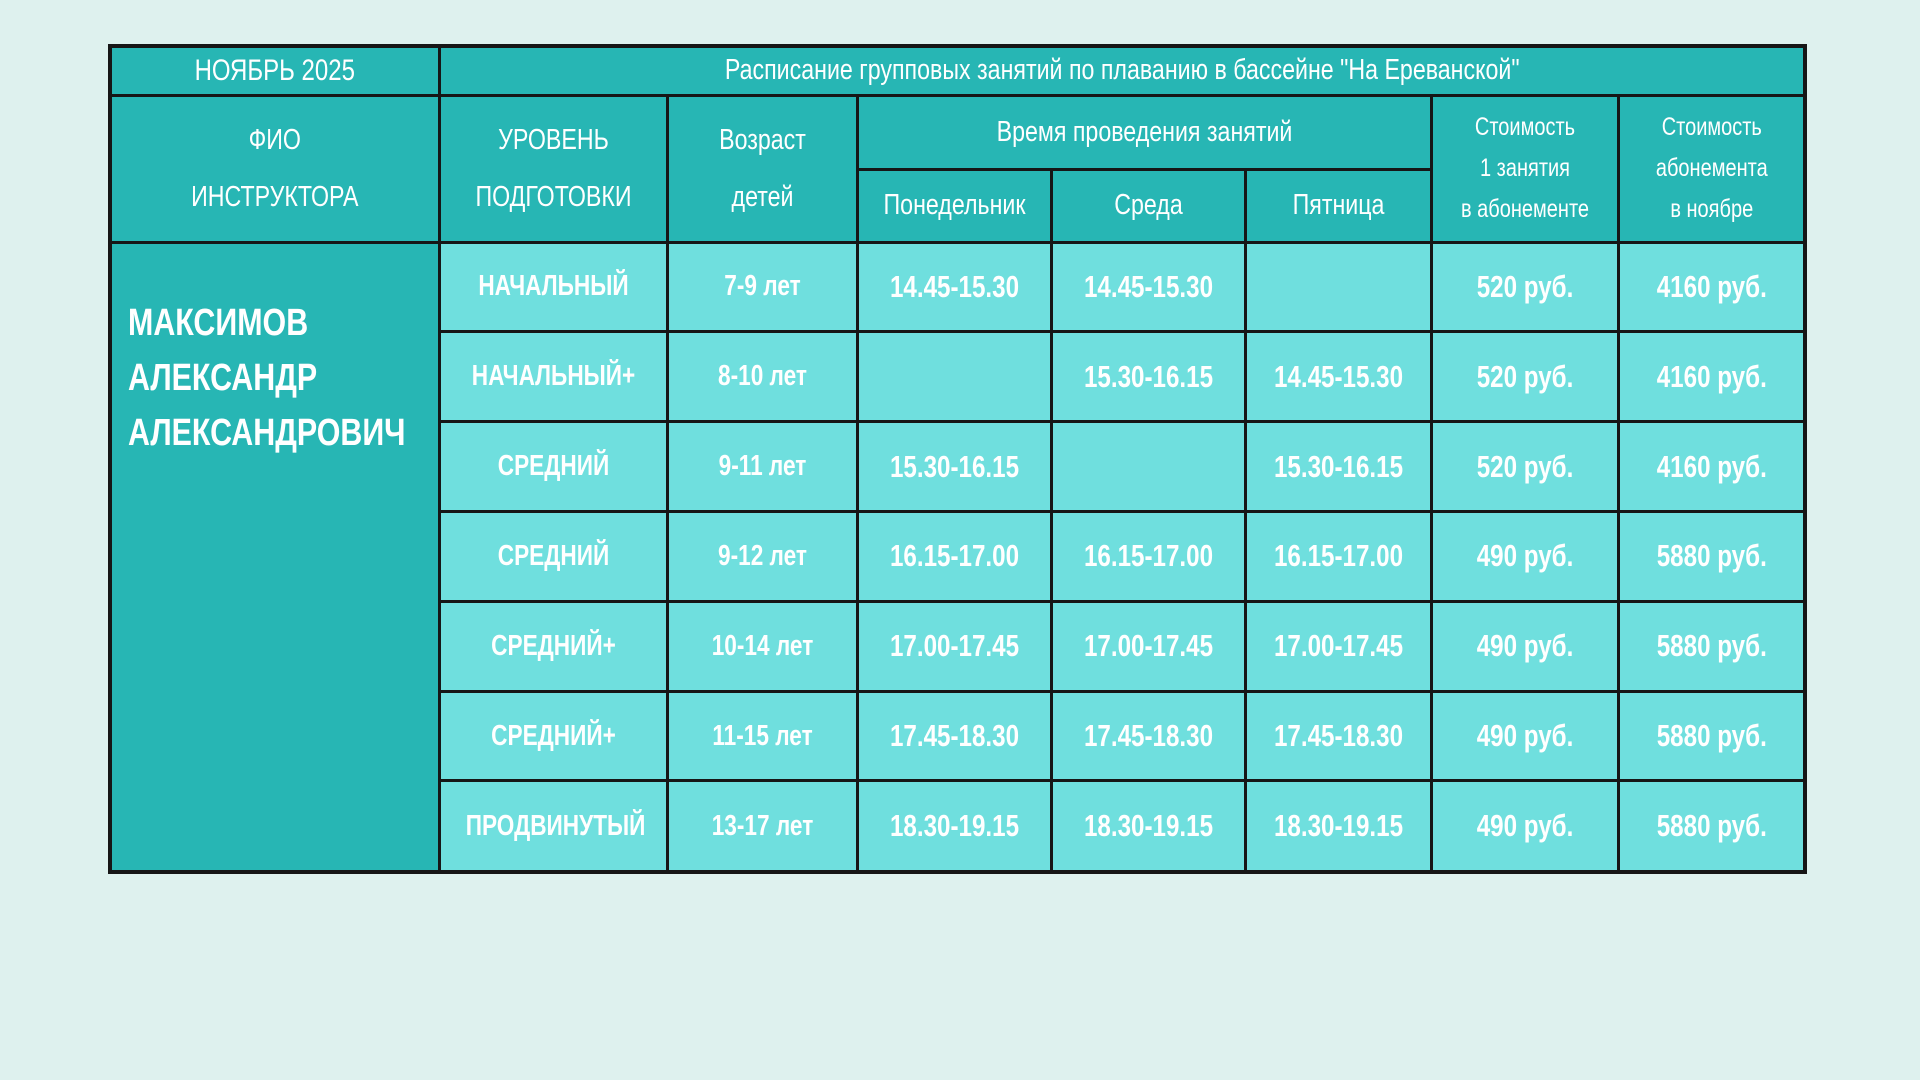 Image resolution: width=1920 pixels, height=1080 pixels. I want to click on header-time: Время проведения занятий, so click(1144, 132).